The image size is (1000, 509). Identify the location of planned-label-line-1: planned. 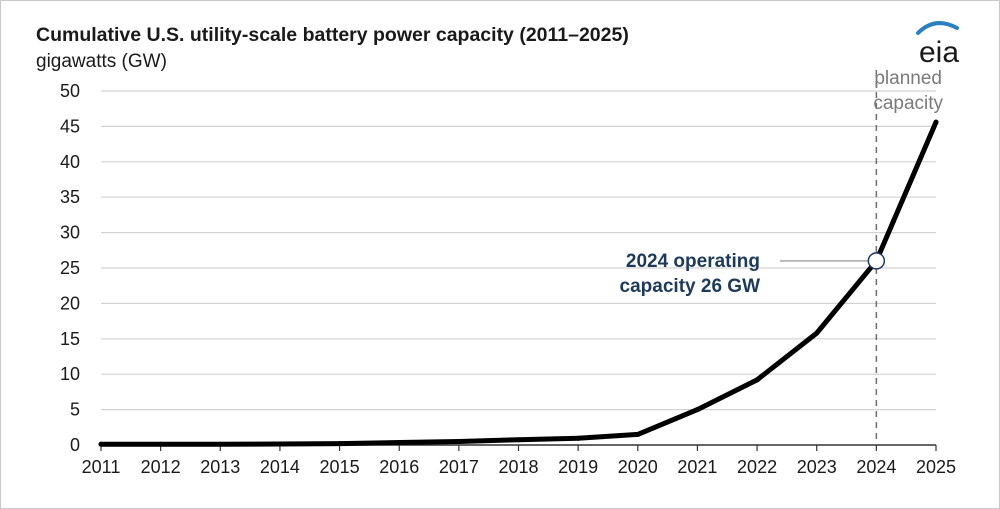
(908, 78).